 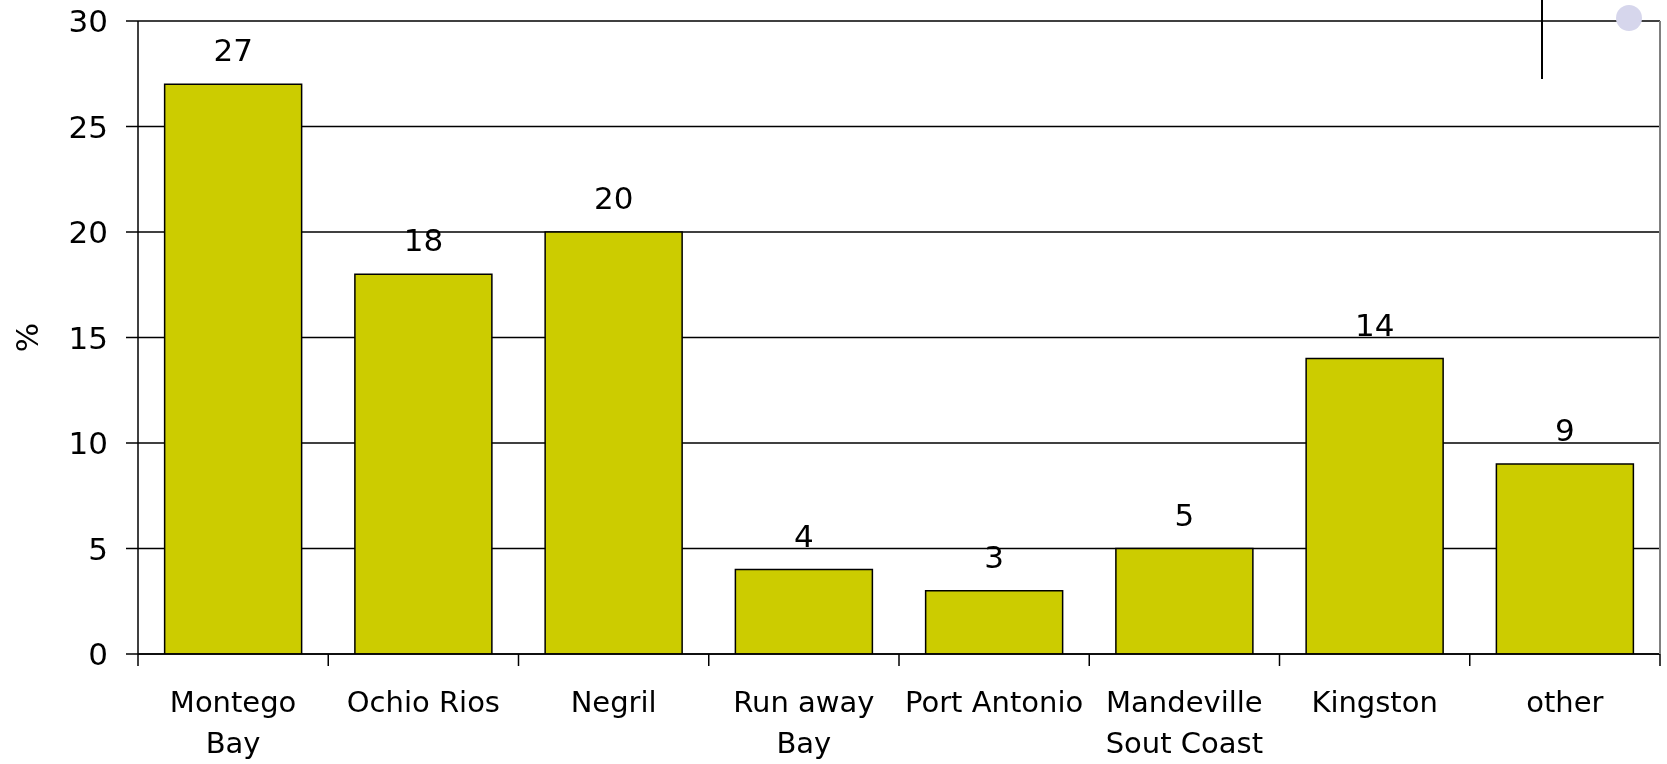 I want to click on data-label: 9, so click(x=1565, y=430).